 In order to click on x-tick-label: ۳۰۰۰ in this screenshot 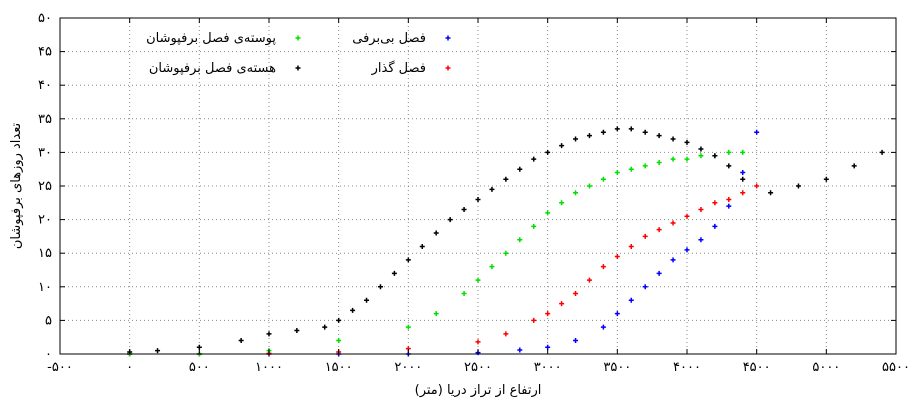, I will do `click(548, 367)`.